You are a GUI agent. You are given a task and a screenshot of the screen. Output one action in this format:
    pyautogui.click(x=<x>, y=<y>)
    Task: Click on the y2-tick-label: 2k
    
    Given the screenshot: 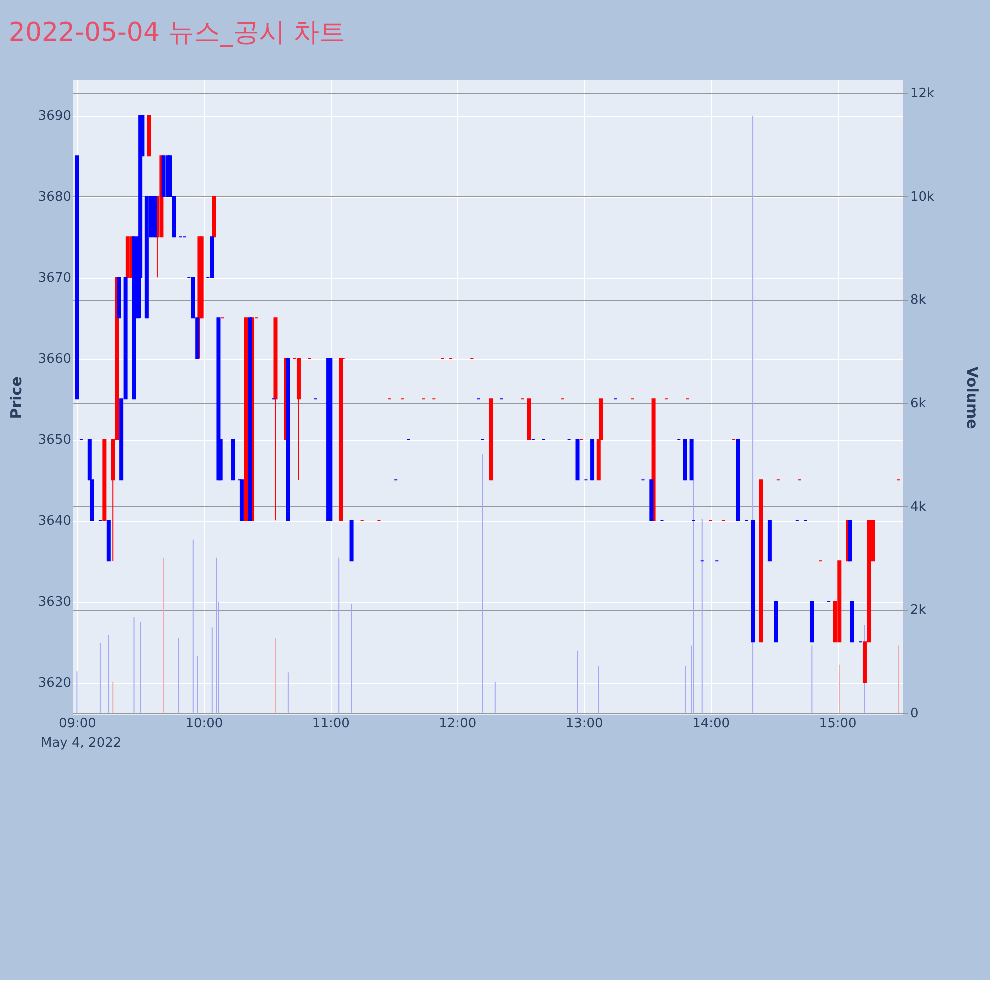 What is the action you would take?
    pyautogui.click(x=918, y=610)
    